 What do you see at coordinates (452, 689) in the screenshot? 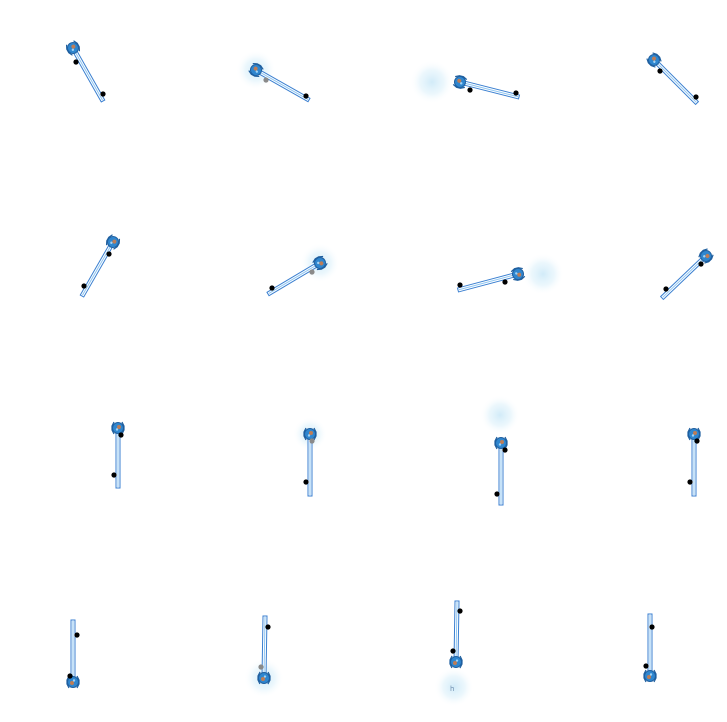
I see `small-label: h` at bounding box center [452, 689].